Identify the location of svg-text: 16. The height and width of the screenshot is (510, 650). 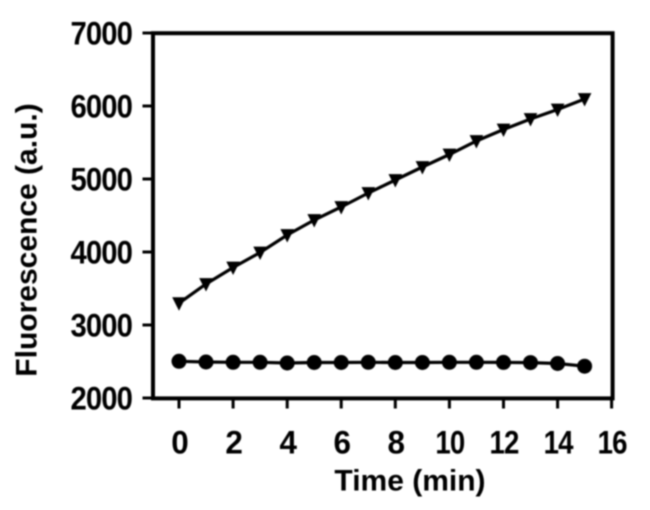
(612, 442).